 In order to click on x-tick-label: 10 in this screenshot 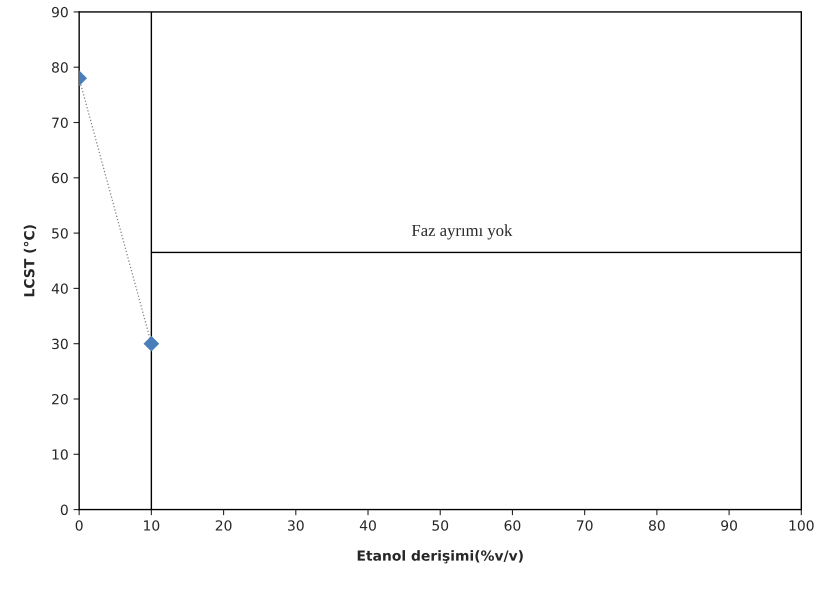, I will do `click(152, 525)`.